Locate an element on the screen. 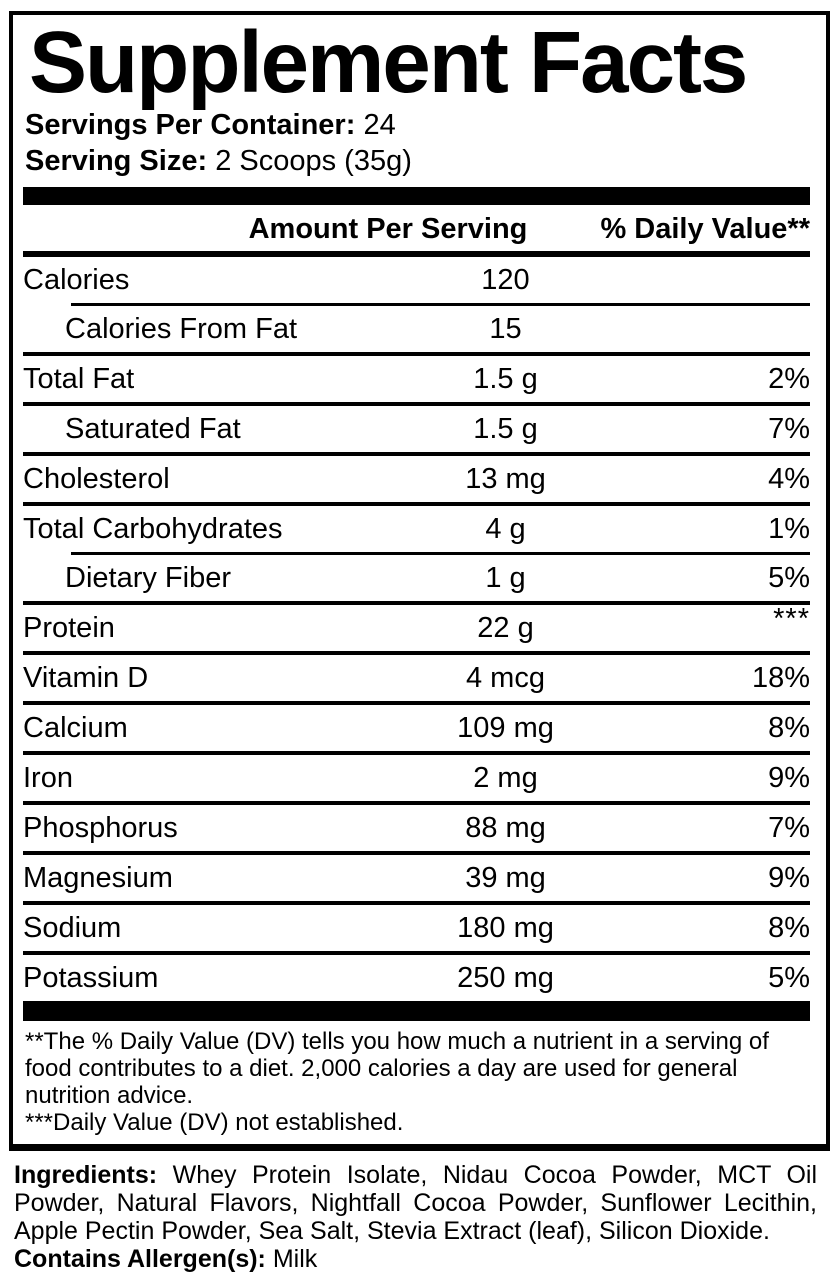  table-row: Calcium 109 mg 8% is located at coordinates (416, 728).